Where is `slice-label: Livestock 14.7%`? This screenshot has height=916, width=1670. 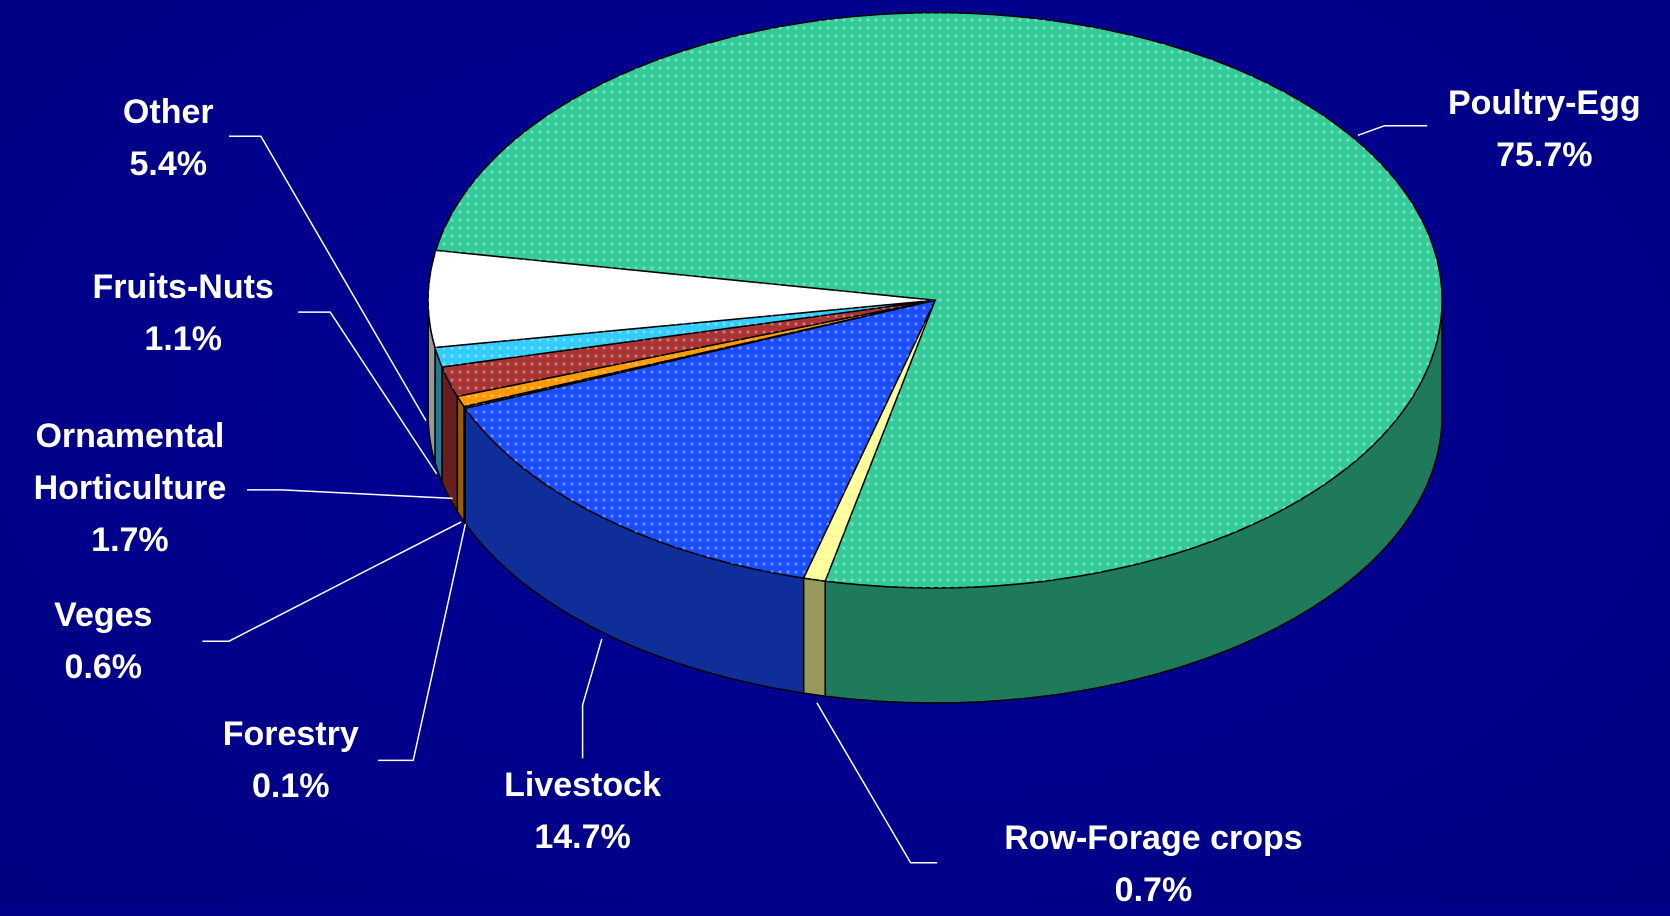 slice-label: Livestock 14.7% is located at coordinates (582, 811).